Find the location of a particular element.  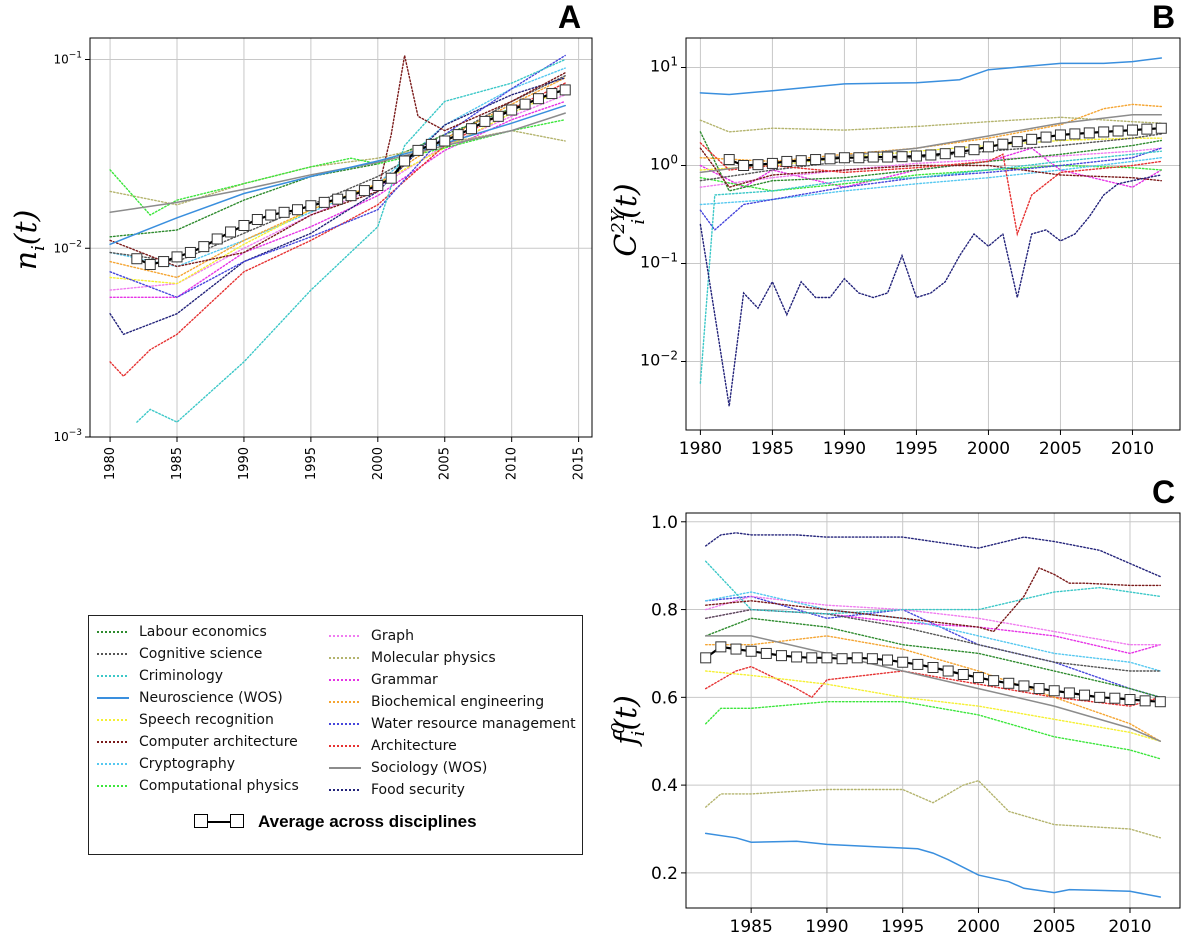

legend-item-speech-recognition: Speech recognition is located at coordinates (185, 720).